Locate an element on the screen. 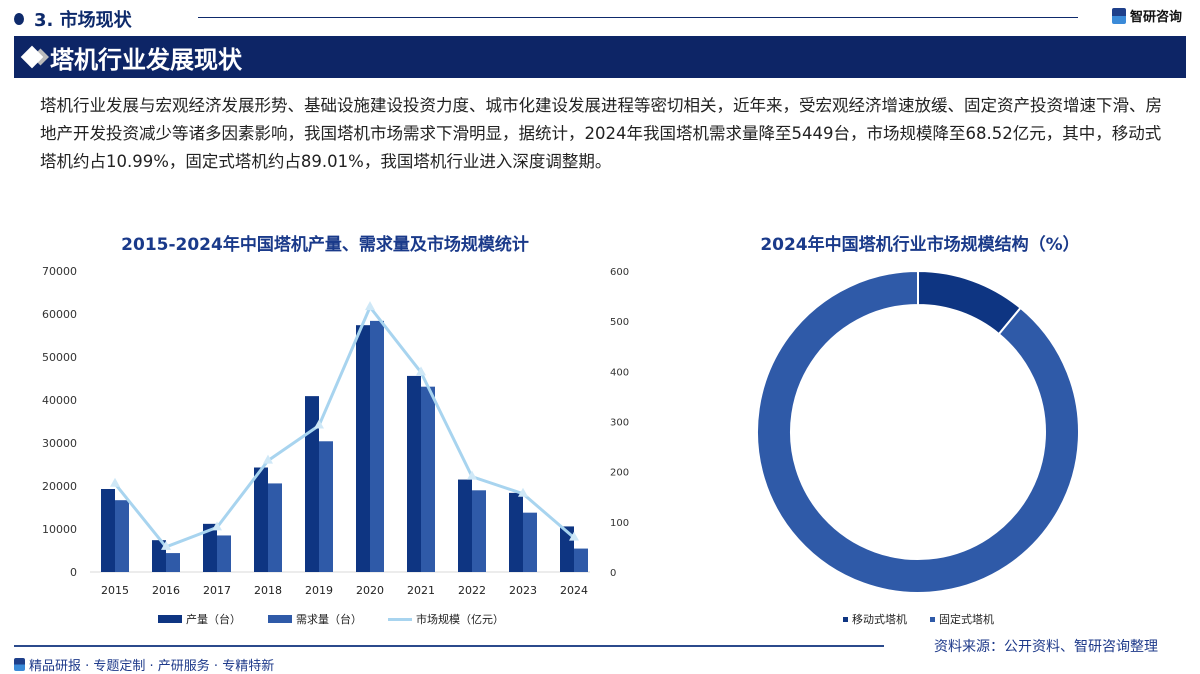  banner: 塔机行业发展现状 is located at coordinates (600, 57).